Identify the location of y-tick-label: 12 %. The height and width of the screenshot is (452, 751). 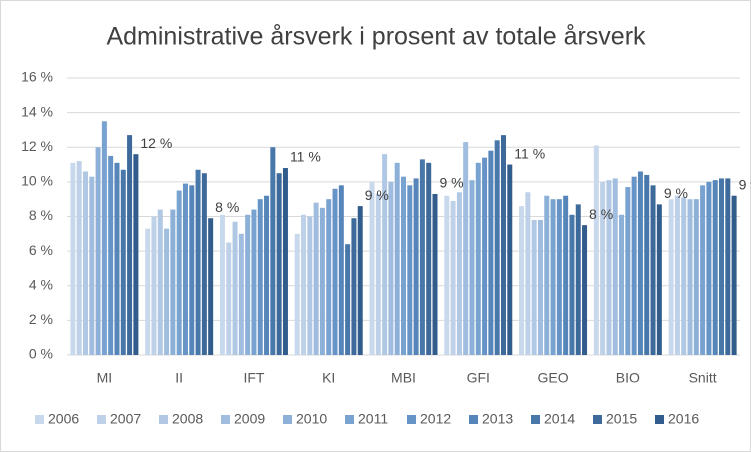
(37, 146).